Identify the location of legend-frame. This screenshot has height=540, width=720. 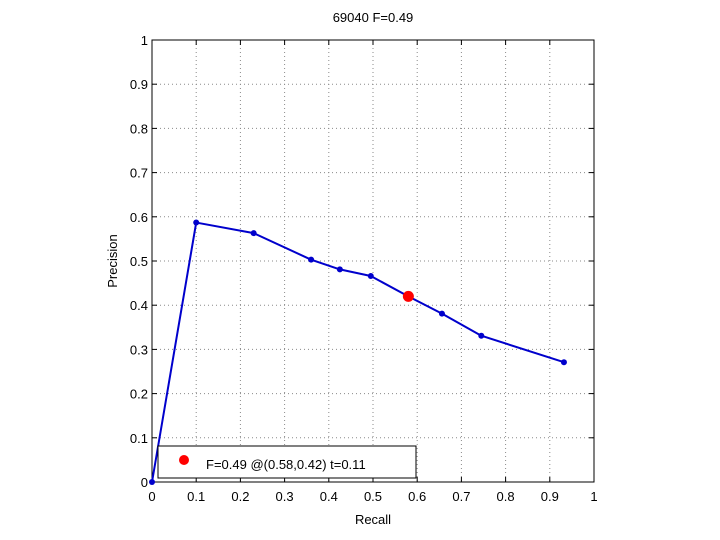
(287, 462).